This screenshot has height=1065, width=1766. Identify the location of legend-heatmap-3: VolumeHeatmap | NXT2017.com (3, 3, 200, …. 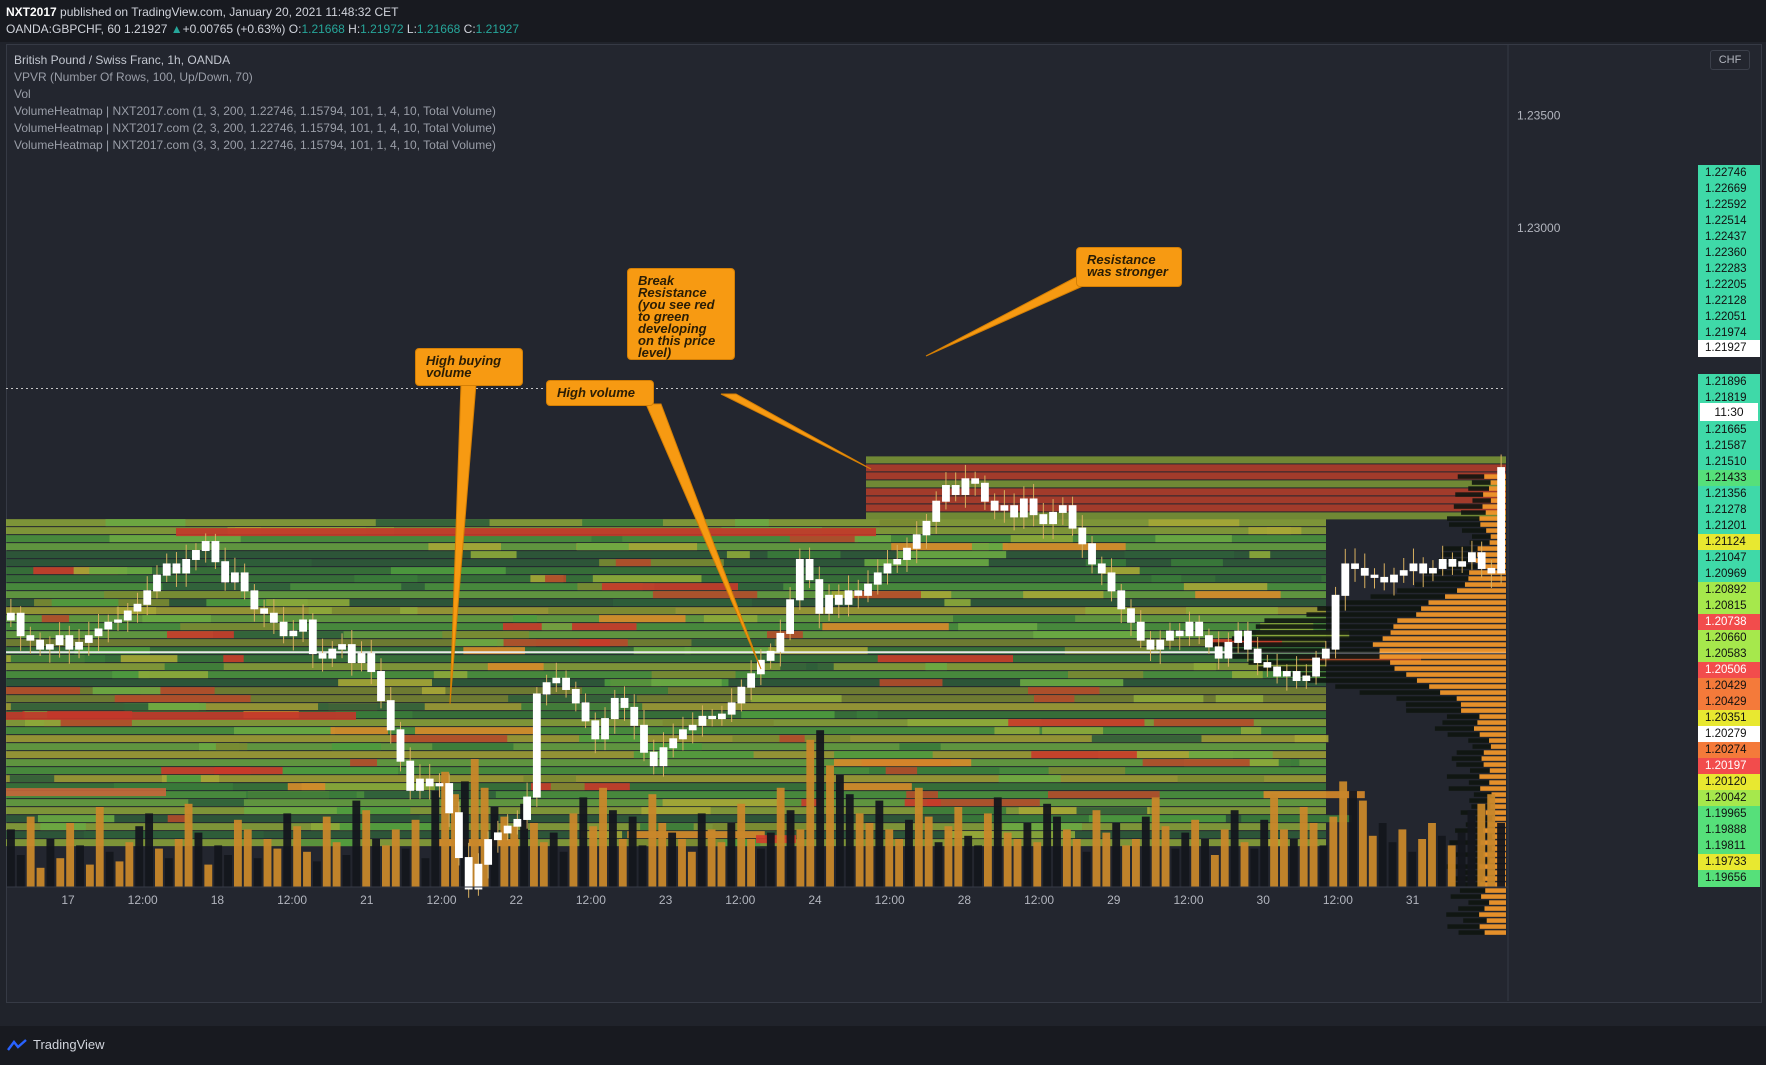
(255, 145).